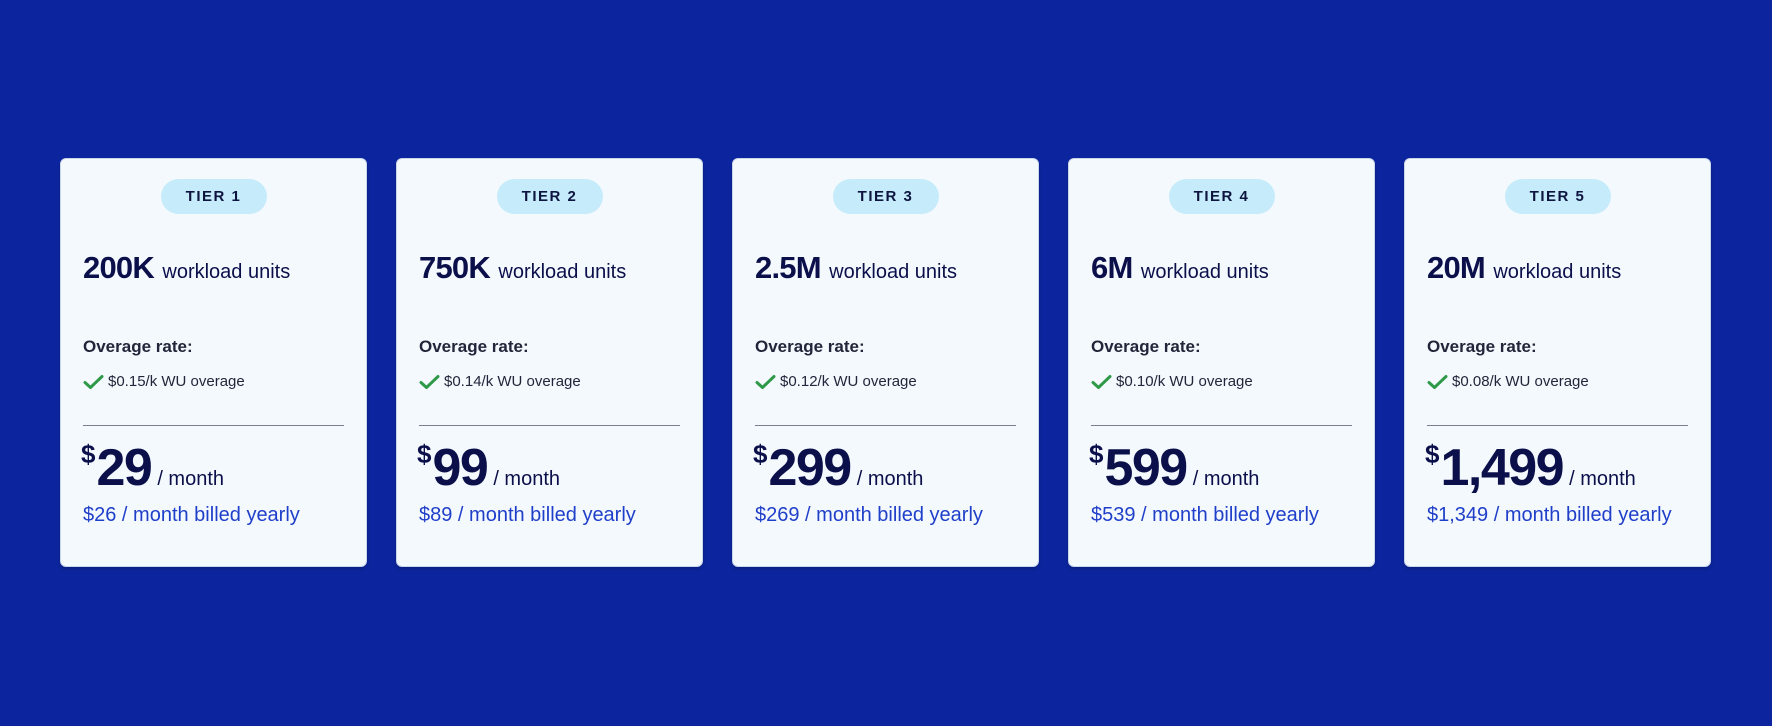 The image size is (1772, 726). I want to click on overage-rate: $0.12/k WU overage, so click(836, 381).